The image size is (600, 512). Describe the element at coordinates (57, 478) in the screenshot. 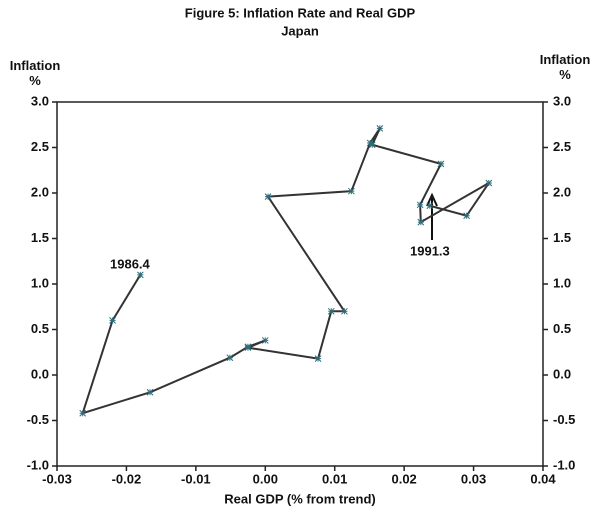

I see `x-tick-label: -0.03` at that location.